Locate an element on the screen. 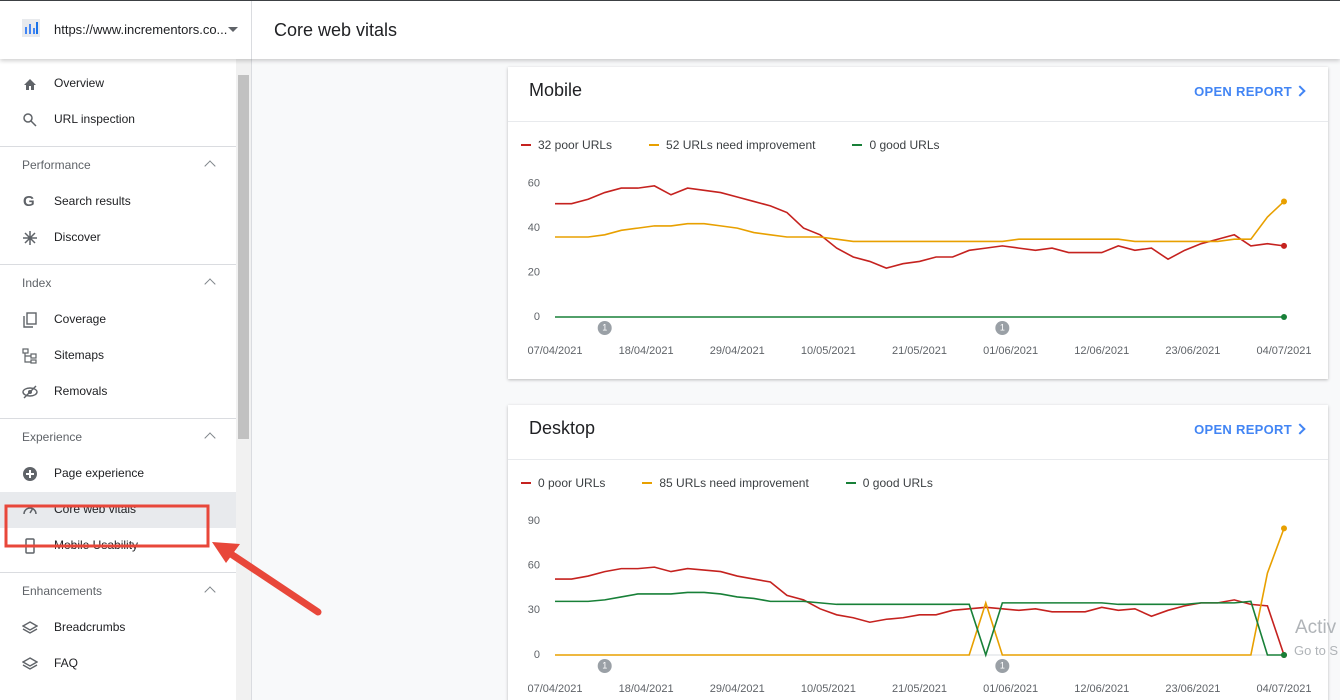 This screenshot has width=1340, height=700. nav-item: URL inspection is located at coordinates (118, 120).